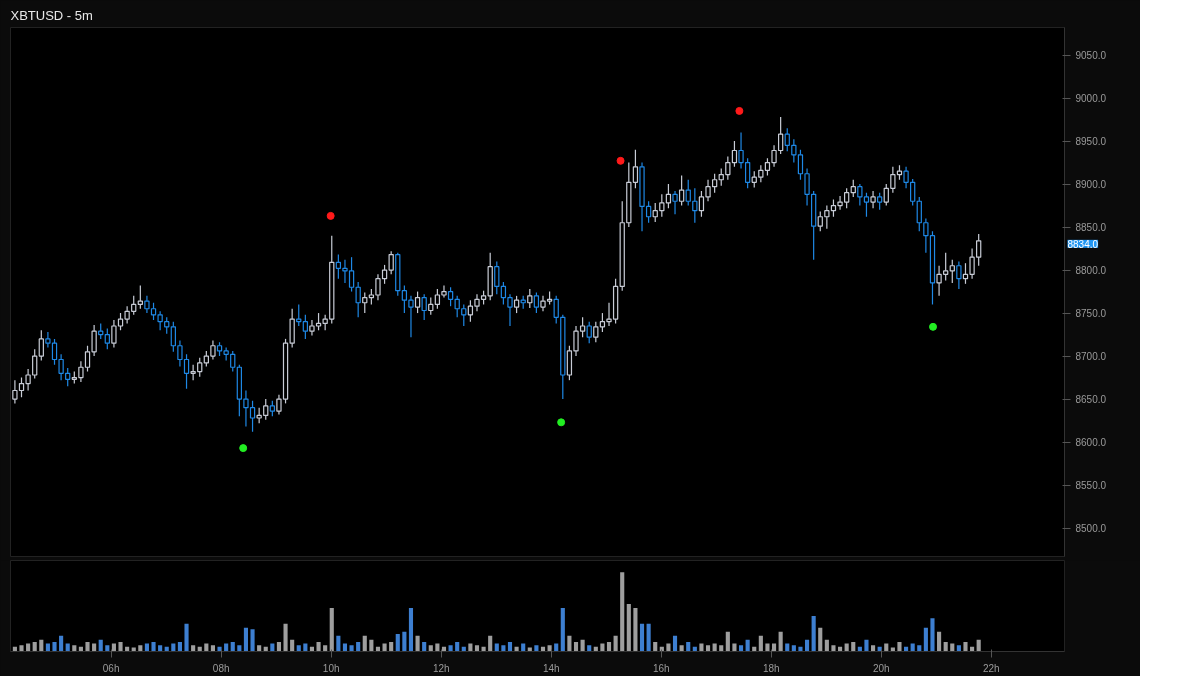  What do you see at coordinates (1091, 486) in the screenshot?
I see `y-tick-label: 8550.0` at bounding box center [1091, 486].